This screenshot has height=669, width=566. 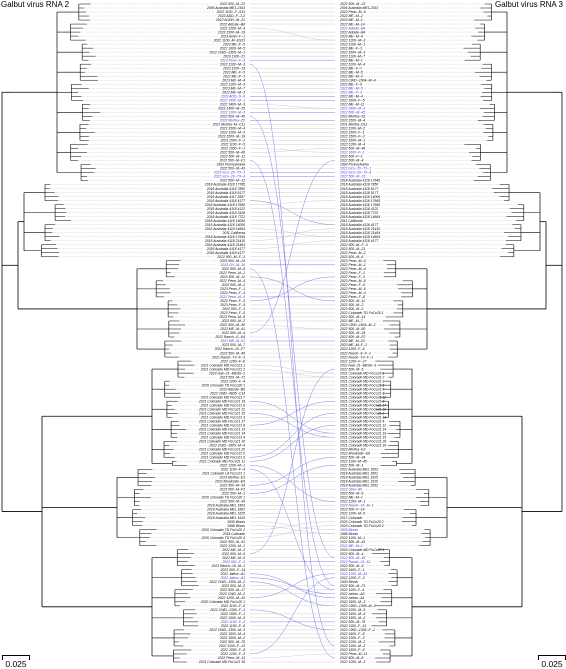 I want to click on left-tip-label: 2020 Colorado TD FoCo20 4, so click(x=222, y=538).